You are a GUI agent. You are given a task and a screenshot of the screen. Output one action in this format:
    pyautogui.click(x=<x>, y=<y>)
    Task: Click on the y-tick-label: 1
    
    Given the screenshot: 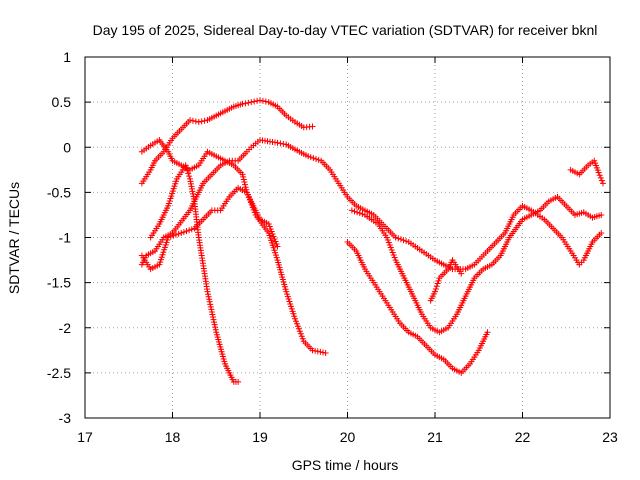 What is the action you would take?
    pyautogui.click(x=67, y=57)
    